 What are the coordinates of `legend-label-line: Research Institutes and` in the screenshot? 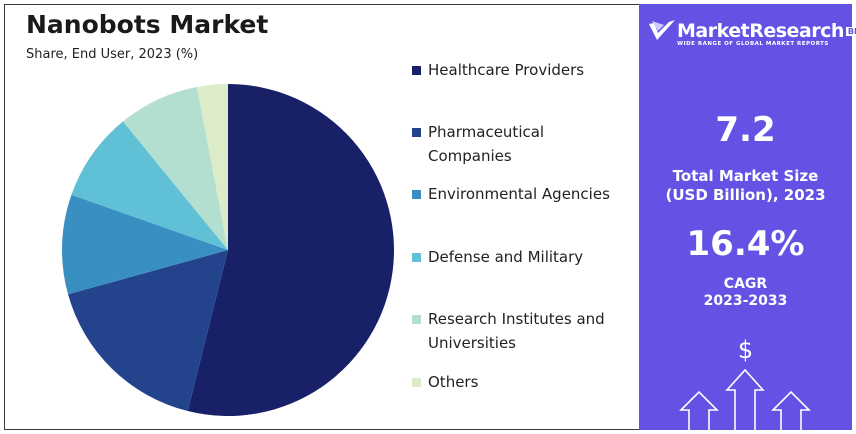 It's located at (516, 319).